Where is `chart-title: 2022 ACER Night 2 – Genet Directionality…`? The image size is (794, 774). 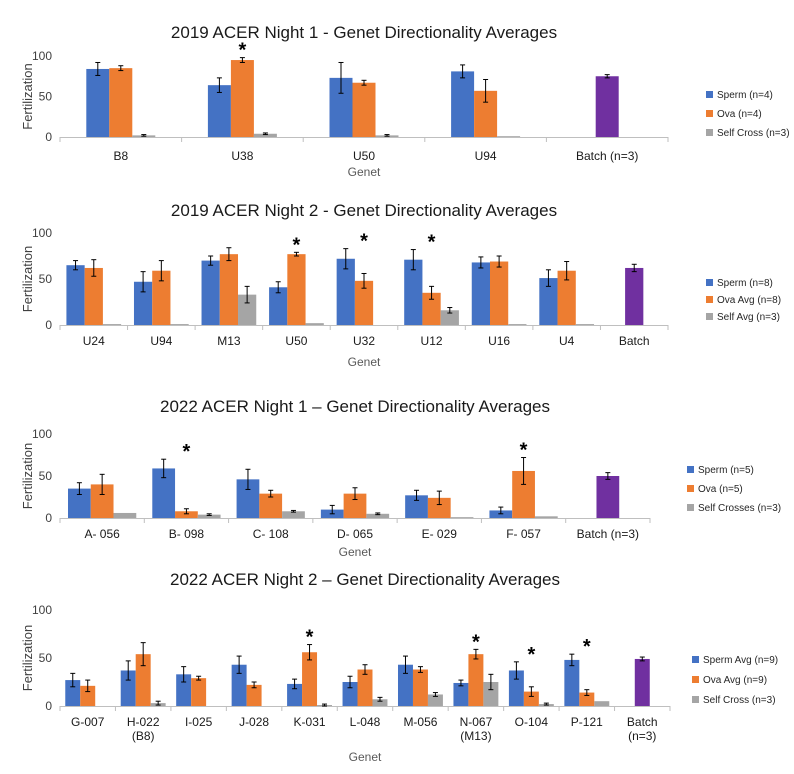
chart-title: 2022 ACER Night 2 – Genet Directionality… is located at coordinates (365, 579).